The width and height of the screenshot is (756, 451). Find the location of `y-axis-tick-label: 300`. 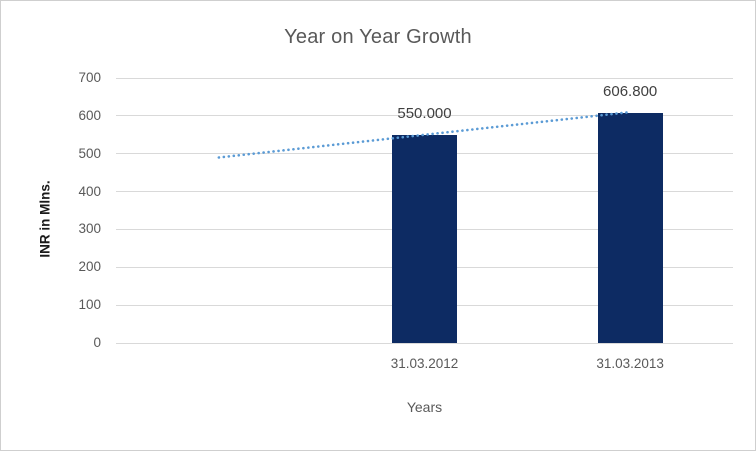

y-axis-tick-label: 300 is located at coordinates (89, 229).